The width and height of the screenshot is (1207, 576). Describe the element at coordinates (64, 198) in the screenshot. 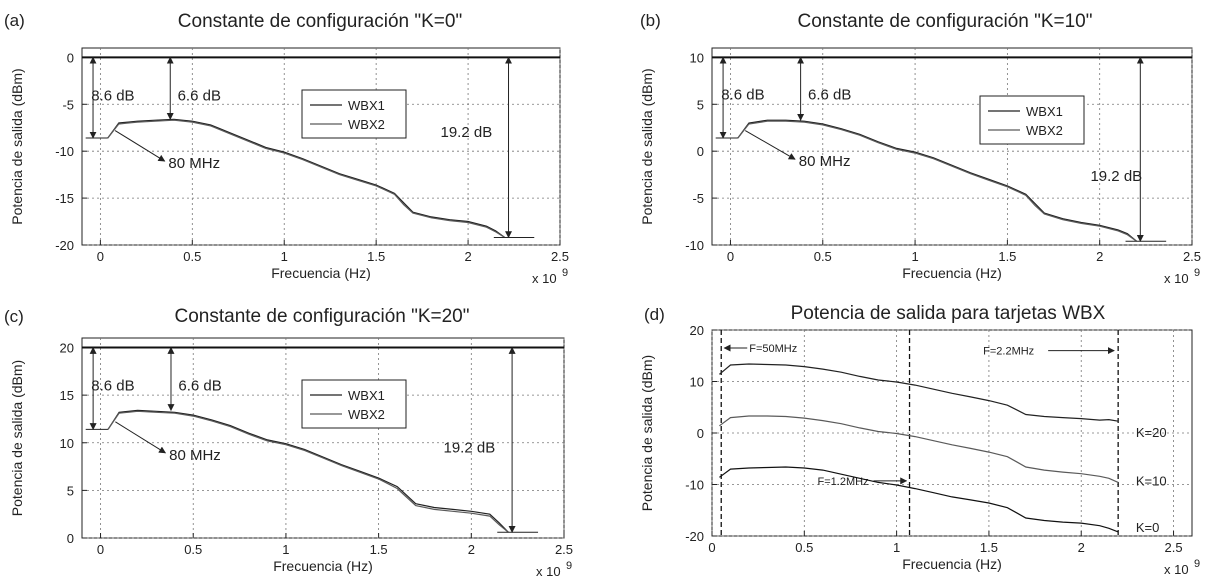

I see `y-tick-label: -15` at that location.